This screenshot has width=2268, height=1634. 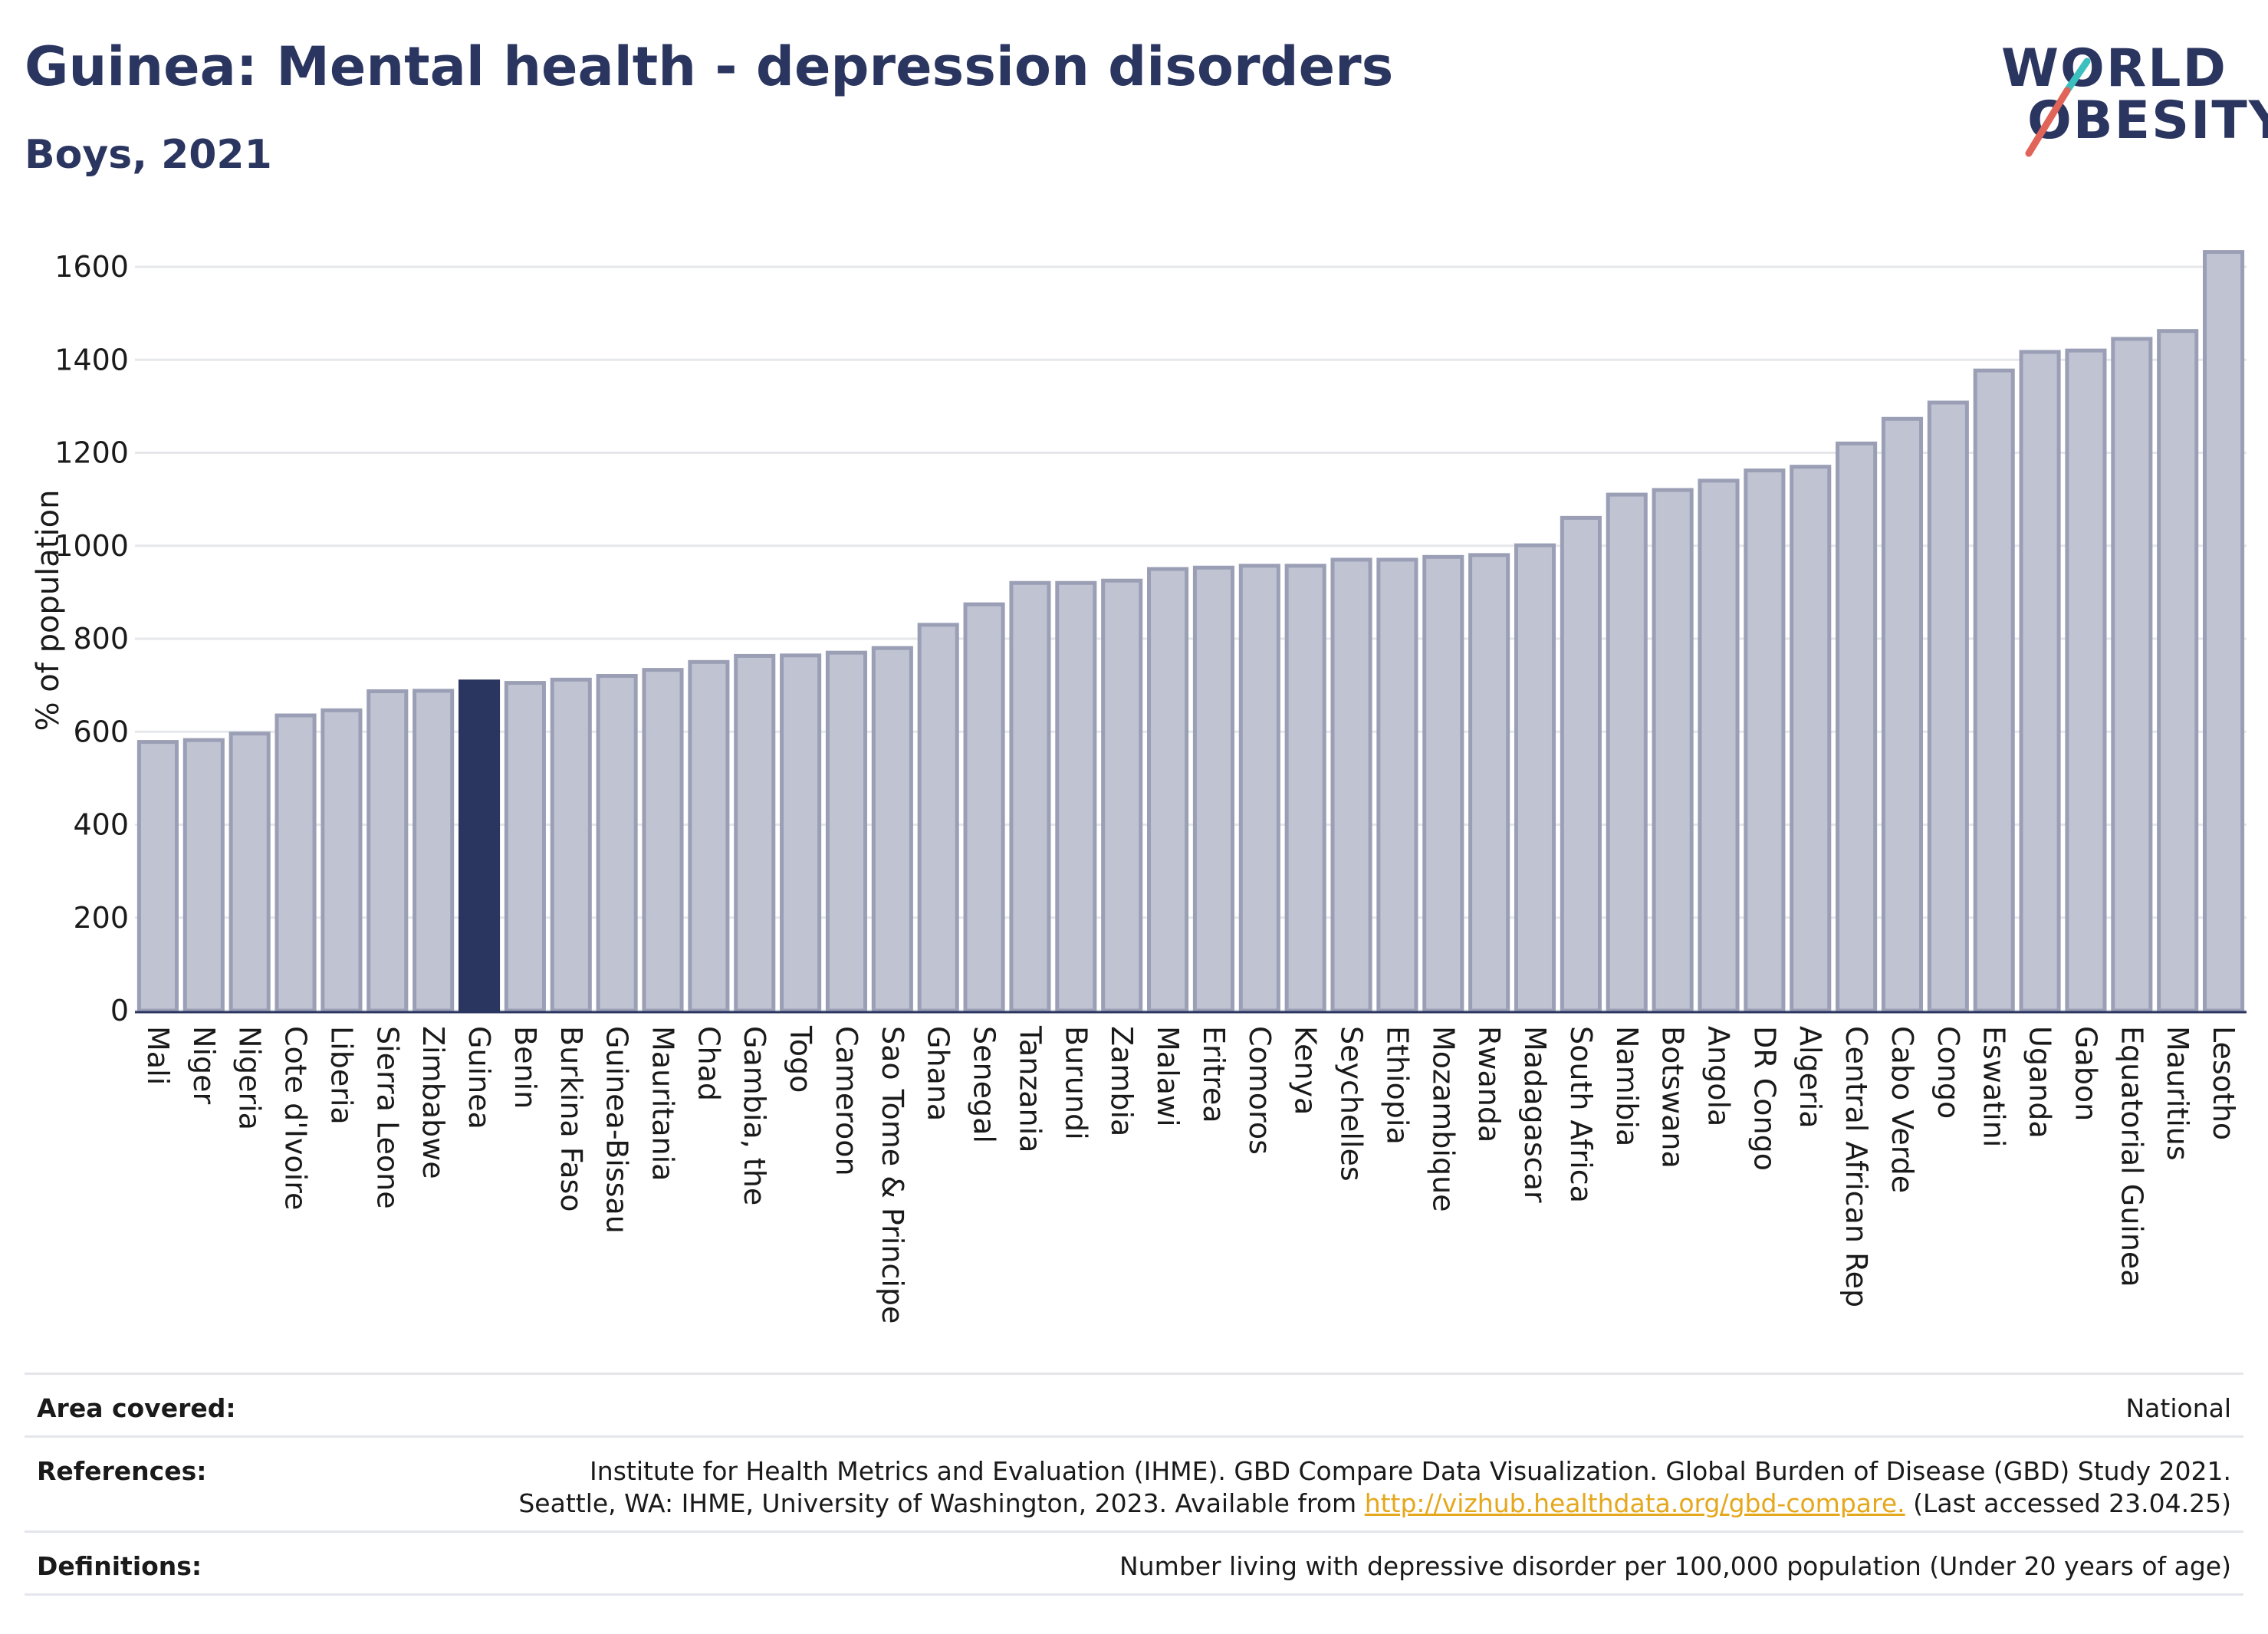 I want to click on bar-mauritius, so click(x=2178, y=671).